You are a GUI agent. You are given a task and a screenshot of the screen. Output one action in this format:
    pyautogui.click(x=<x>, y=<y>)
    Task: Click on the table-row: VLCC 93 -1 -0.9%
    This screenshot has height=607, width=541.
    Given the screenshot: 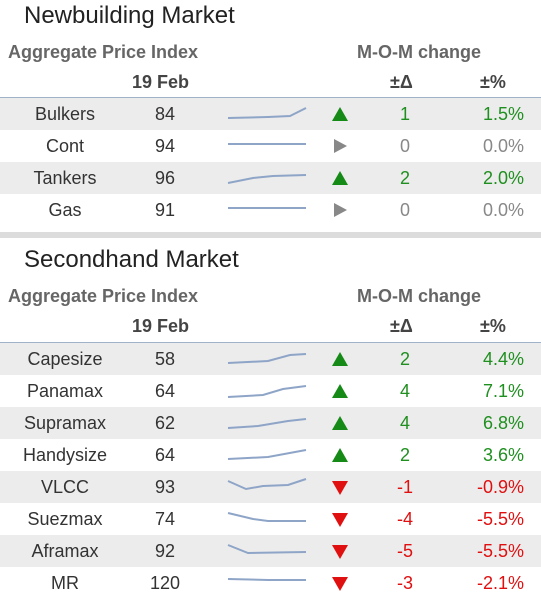 What is the action you would take?
    pyautogui.click(x=270, y=487)
    